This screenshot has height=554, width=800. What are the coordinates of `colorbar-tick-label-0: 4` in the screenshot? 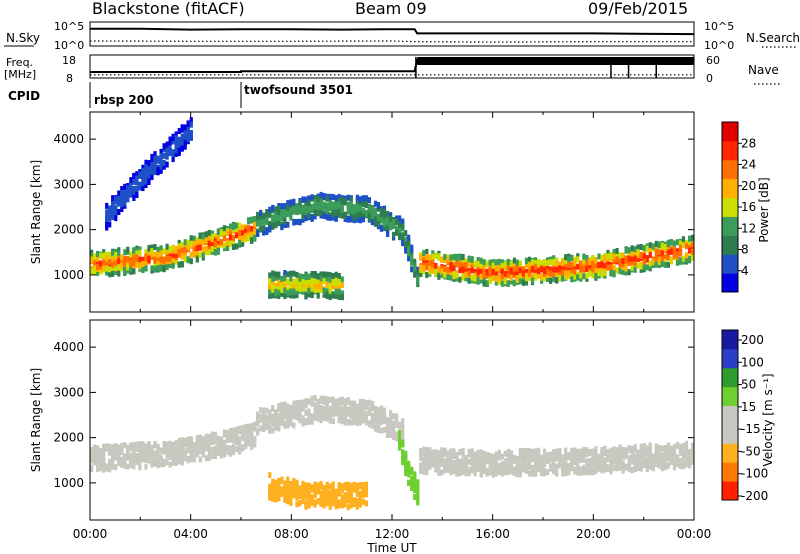 It's located at (745, 271).